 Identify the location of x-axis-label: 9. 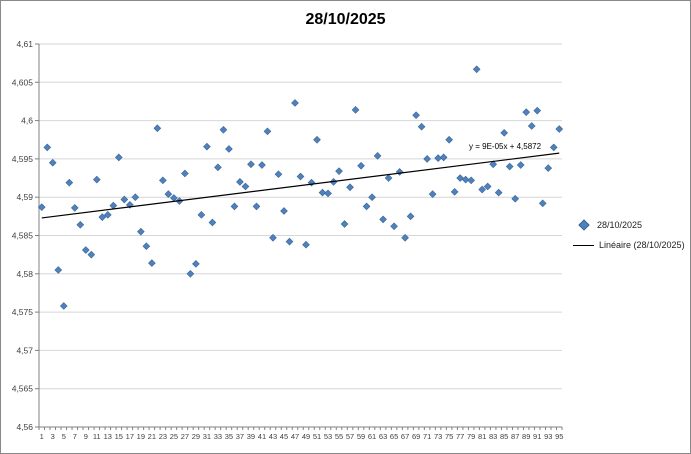
(86, 436).